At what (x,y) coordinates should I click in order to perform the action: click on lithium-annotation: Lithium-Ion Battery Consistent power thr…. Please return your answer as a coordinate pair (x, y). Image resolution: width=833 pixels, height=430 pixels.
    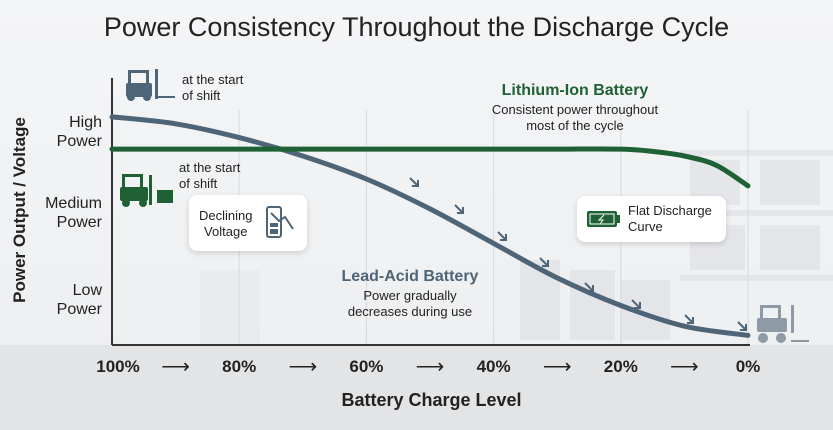
    Looking at the image, I should click on (575, 107).